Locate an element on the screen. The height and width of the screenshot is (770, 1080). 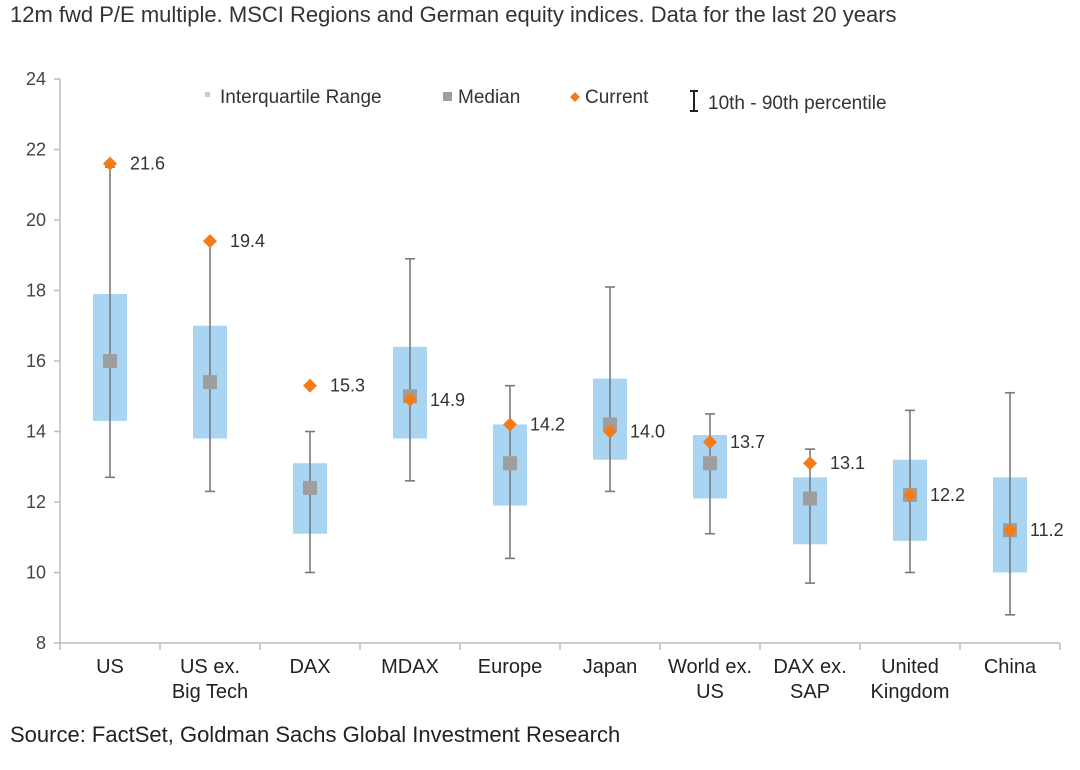
x-category-label: Japan is located at coordinates (610, 667).